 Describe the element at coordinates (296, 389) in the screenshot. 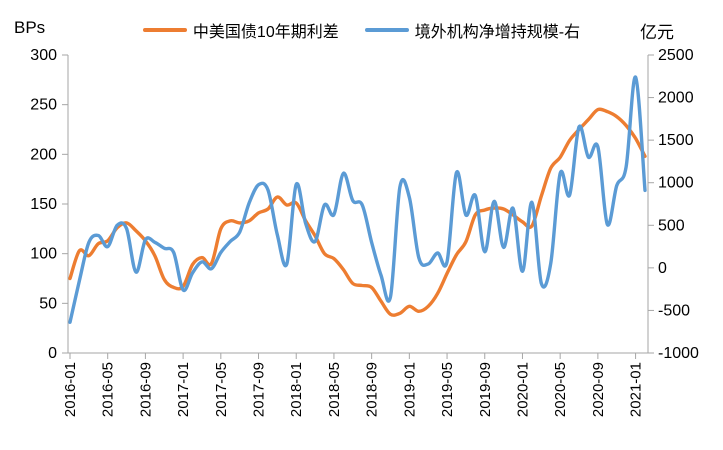

I see `x-axis-tick-label: 2018-01` at that location.